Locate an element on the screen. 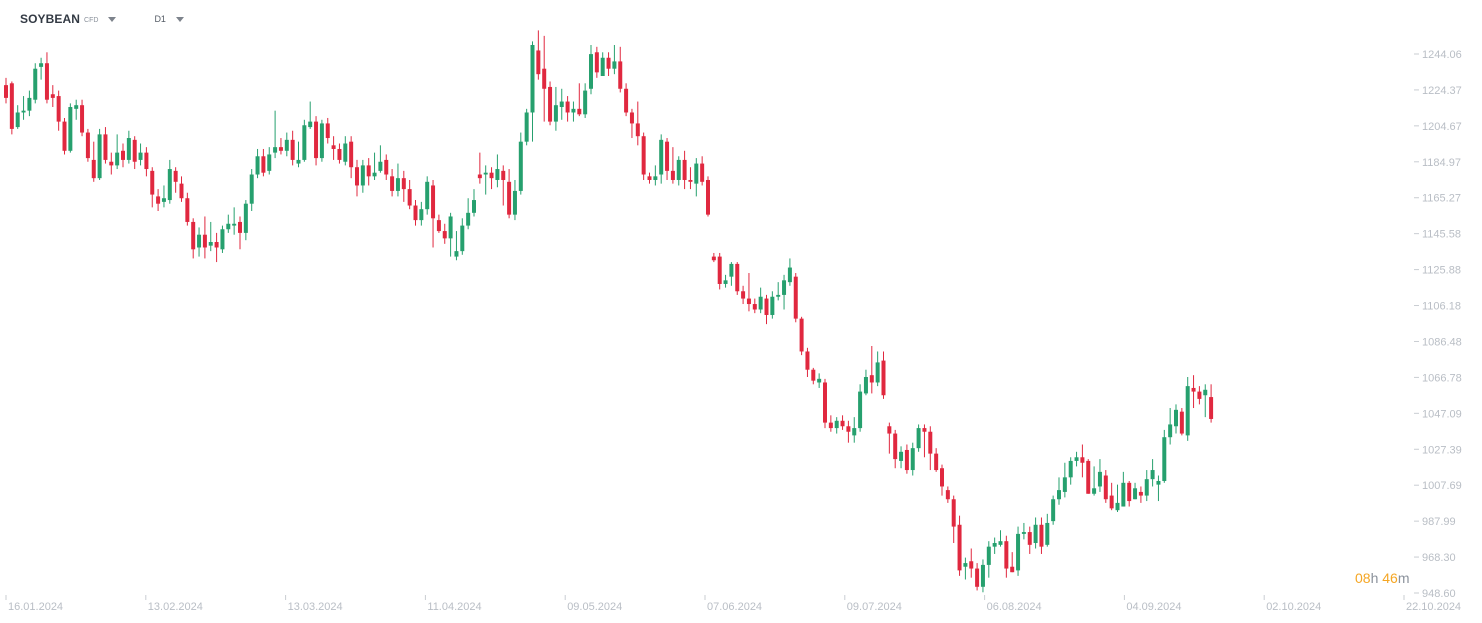 Image resolution: width=1482 pixels, height=623 pixels. time-tick-label: 07.06.2024 is located at coordinates (734, 607).